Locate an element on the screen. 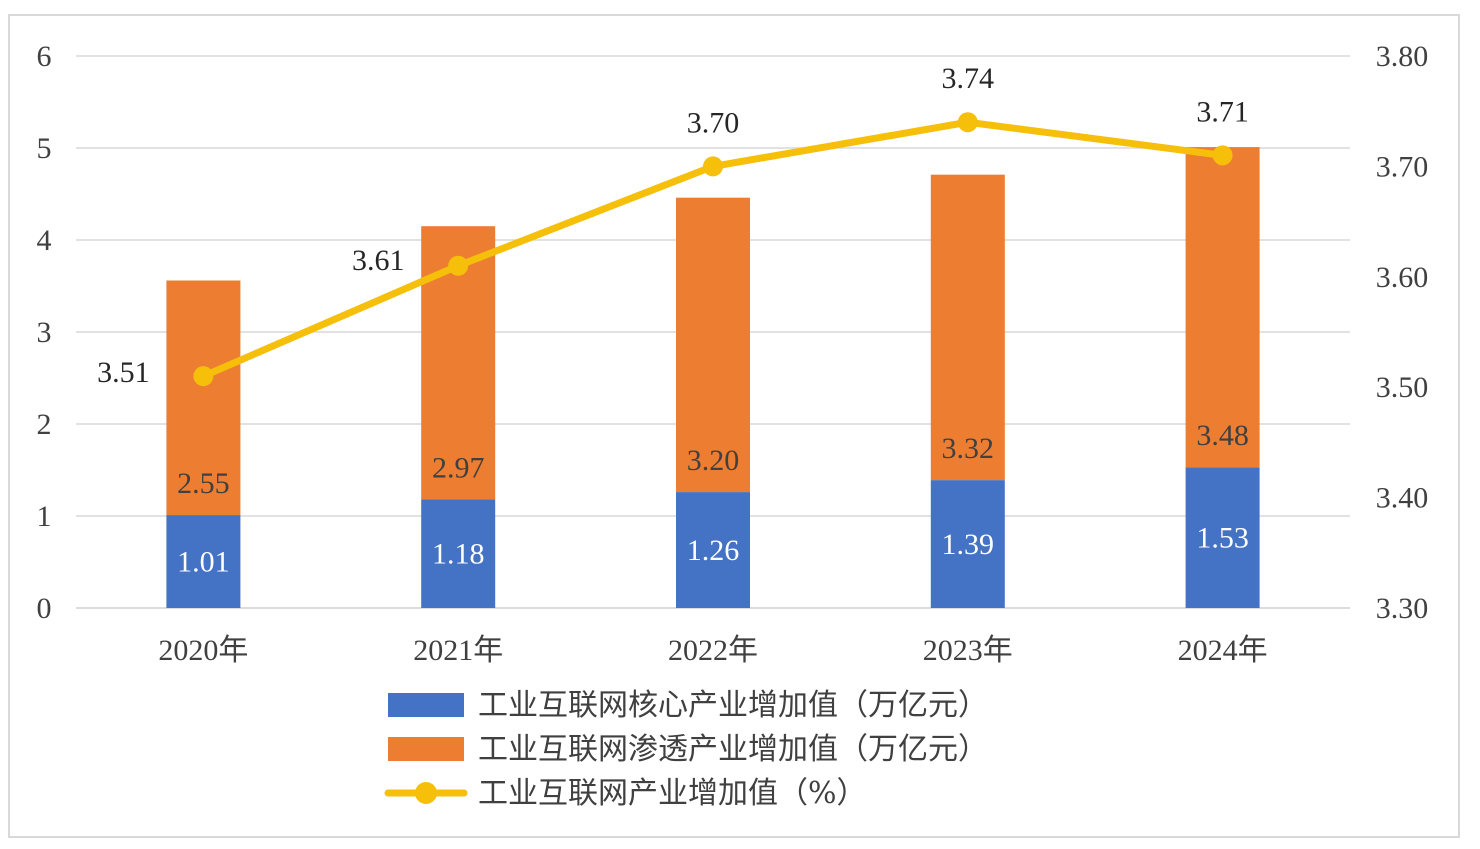 This screenshot has width=1480, height=849. y-right-tick-label: 3.60 is located at coordinates (1402, 277).